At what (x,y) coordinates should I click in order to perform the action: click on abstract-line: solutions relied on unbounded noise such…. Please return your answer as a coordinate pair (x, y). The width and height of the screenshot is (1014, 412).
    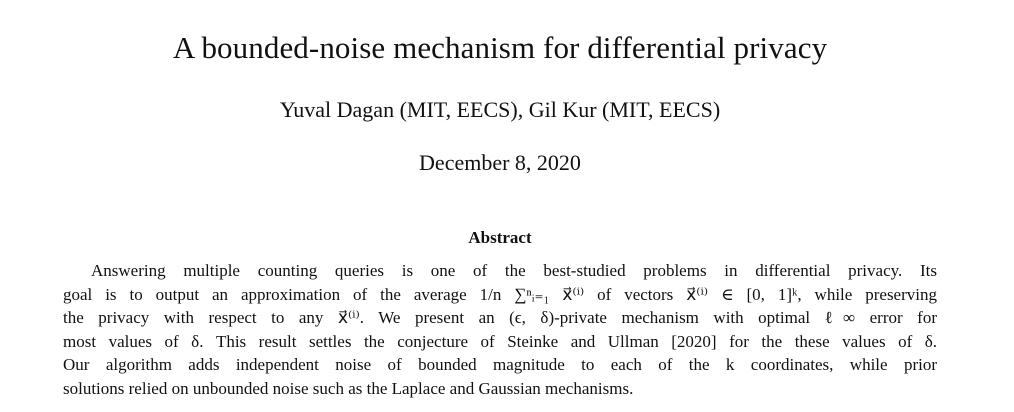
    Looking at the image, I should click on (348, 388).